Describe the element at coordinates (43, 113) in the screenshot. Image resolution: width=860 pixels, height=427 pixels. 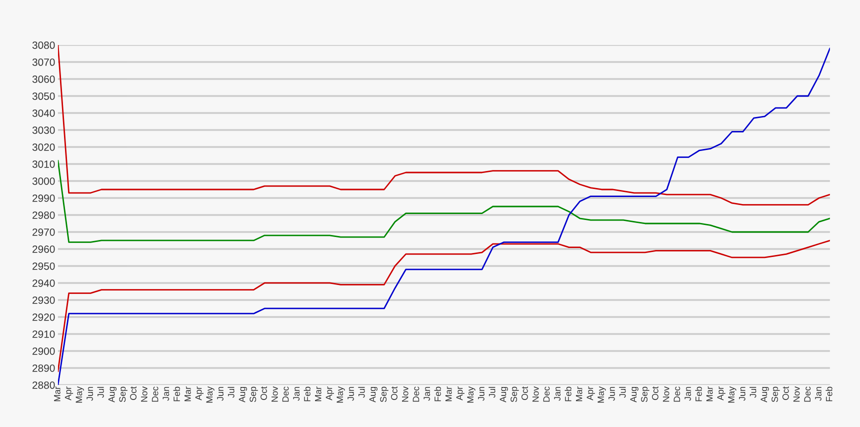
I see `y-tick-label: 3040` at that location.